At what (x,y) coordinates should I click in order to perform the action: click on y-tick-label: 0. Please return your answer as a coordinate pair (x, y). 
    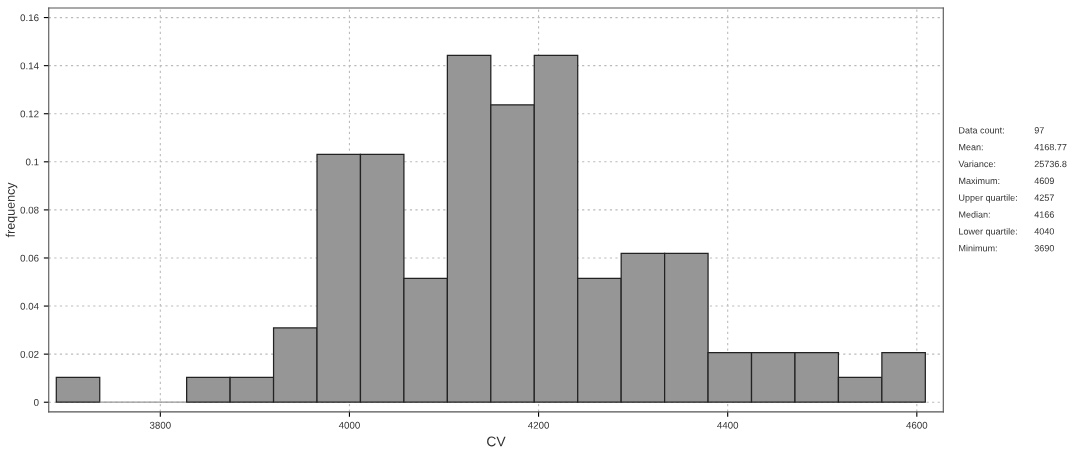
    Looking at the image, I should click on (36, 402).